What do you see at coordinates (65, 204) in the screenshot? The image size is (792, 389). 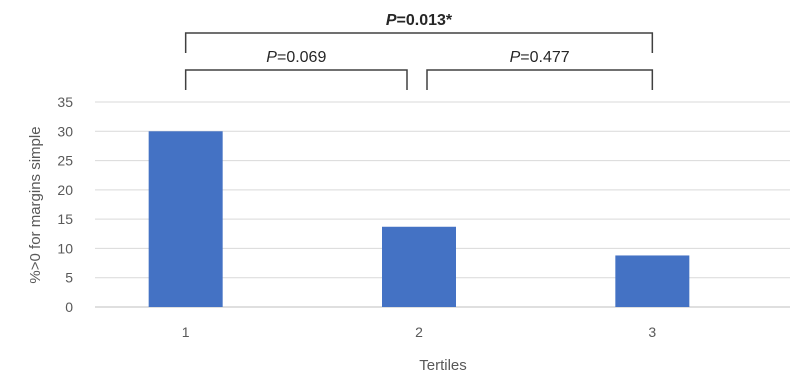 I see `y-tick-labels: 0 5 10 15 20 25 30 35` at bounding box center [65, 204].